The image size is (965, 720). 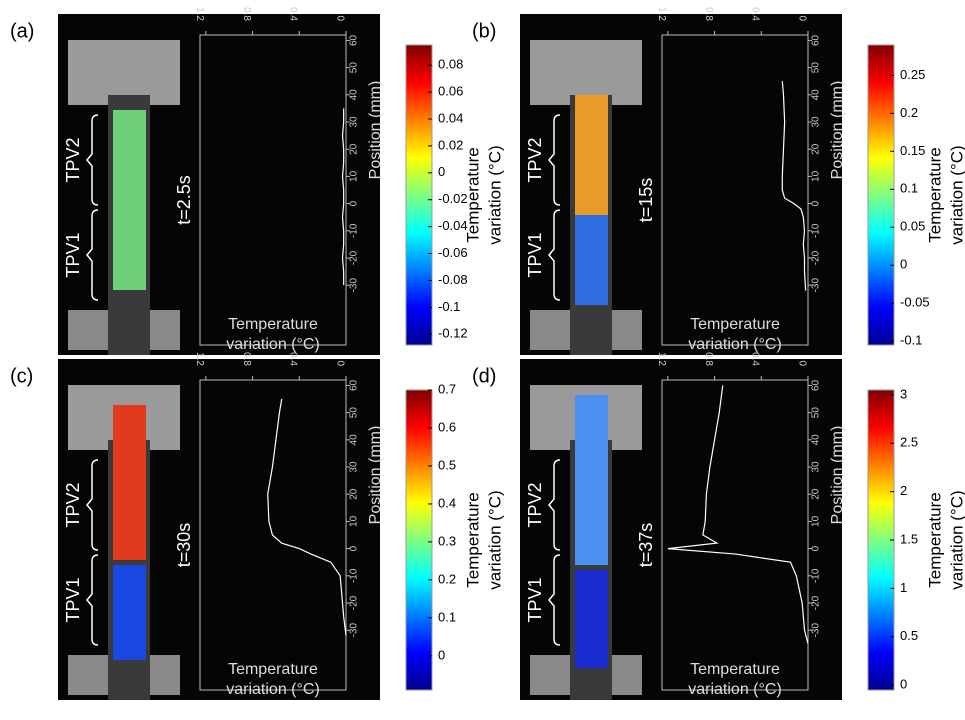 I want to click on colorbar-tick-label: -0.05, so click(x=915, y=302).